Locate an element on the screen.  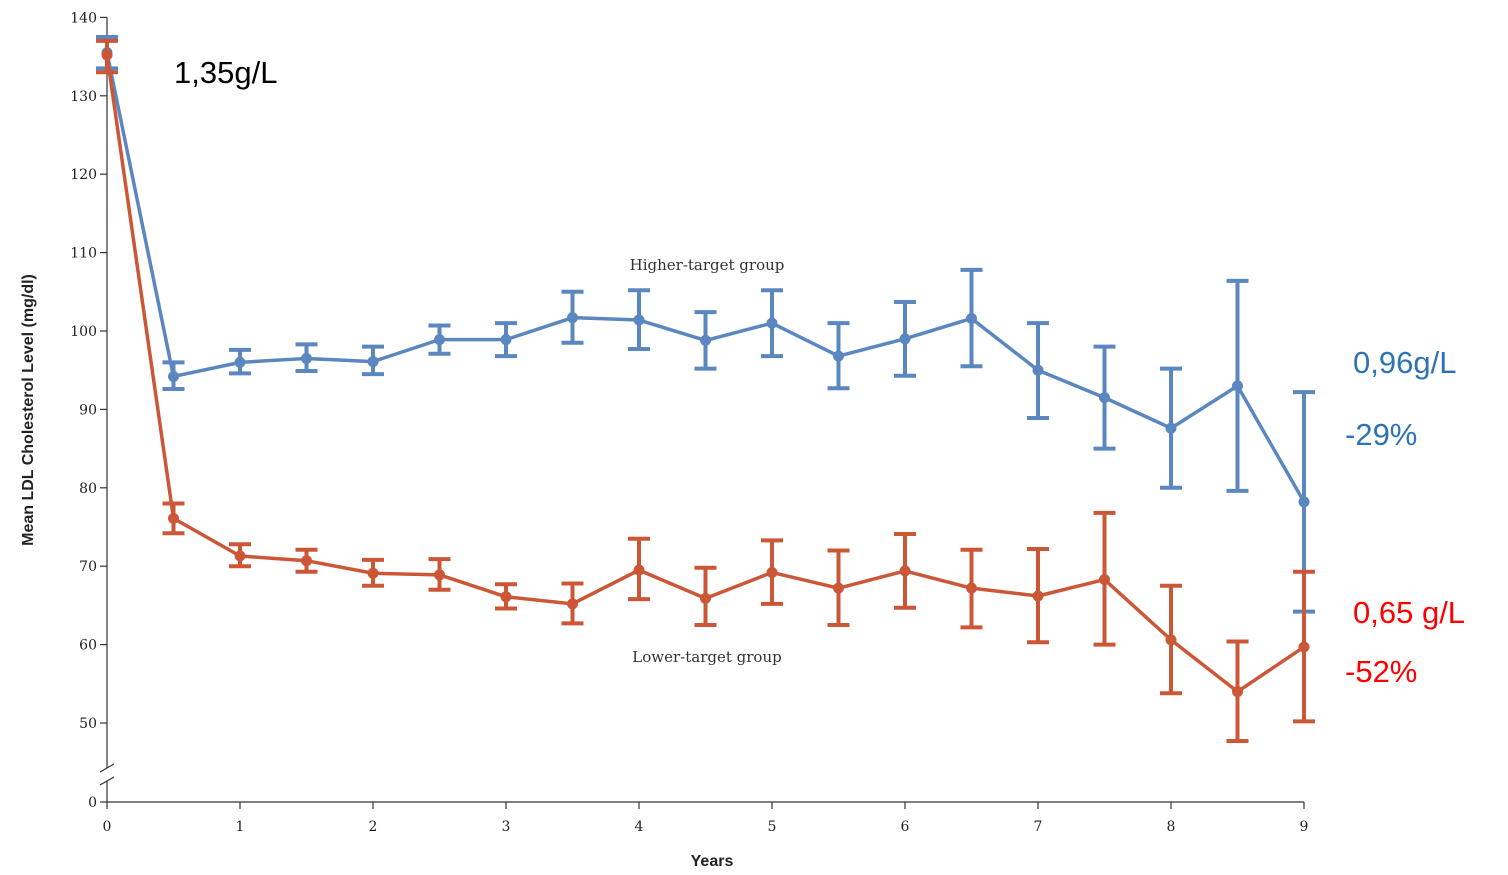
x-tick-label: 0 is located at coordinates (107, 827).